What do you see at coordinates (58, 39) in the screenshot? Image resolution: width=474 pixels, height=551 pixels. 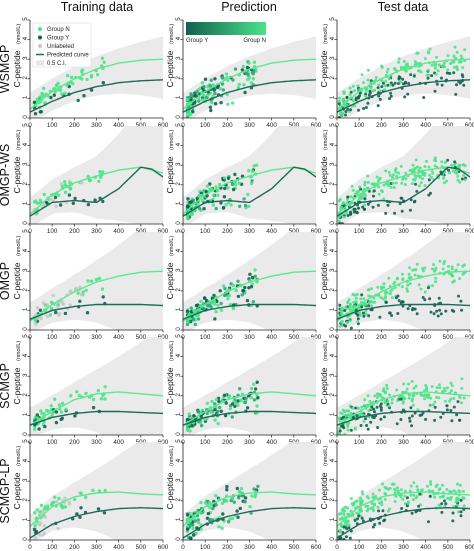 I see `legend-entry: Group Y` at bounding box center [58, 39].